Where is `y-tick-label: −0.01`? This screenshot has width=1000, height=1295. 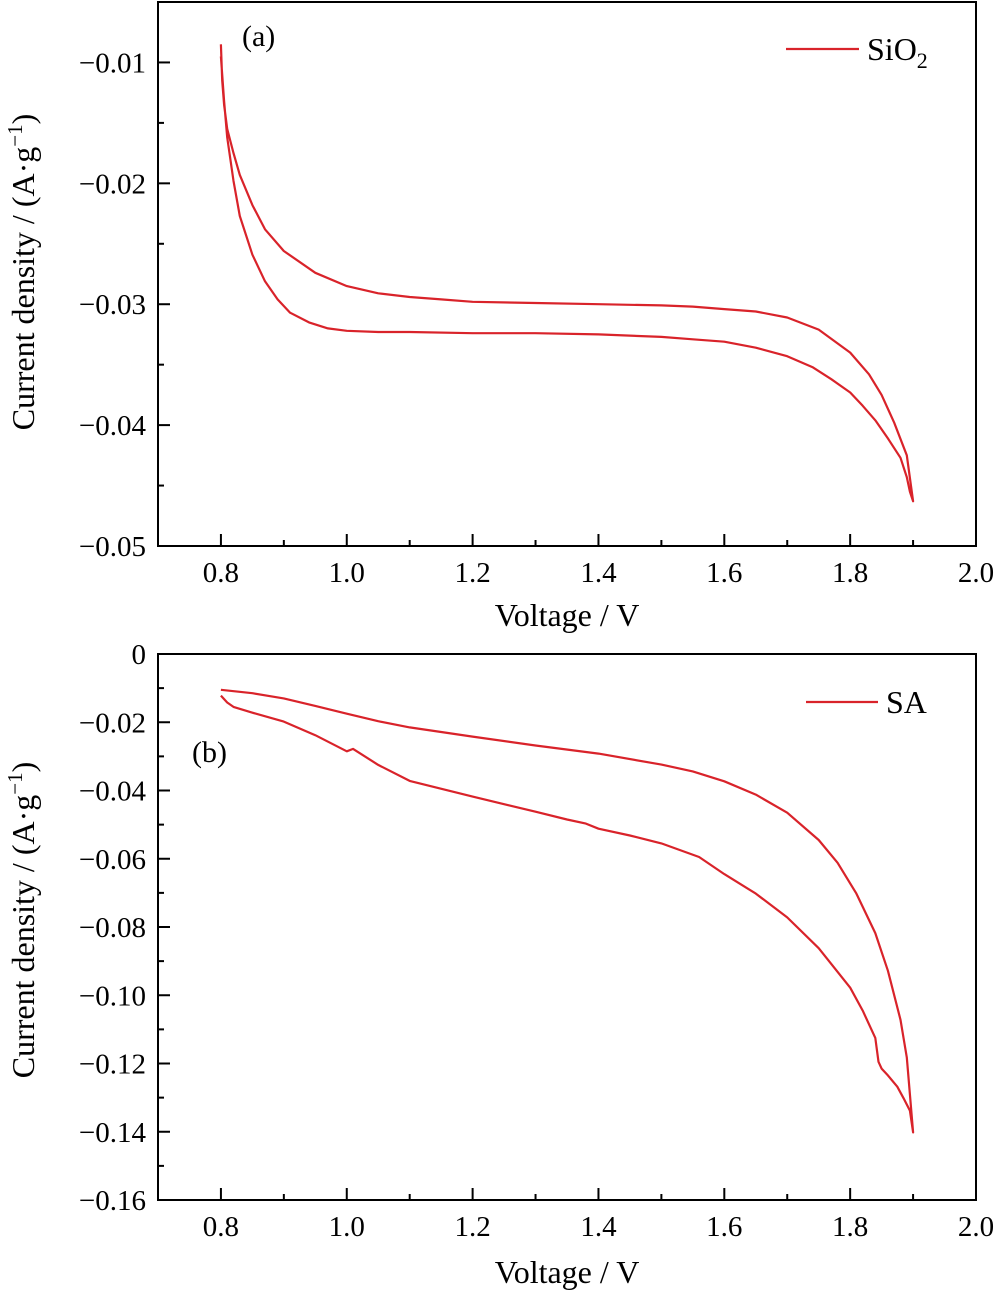
y-tick-label: −0.01 is located at coordinates (112, 63).